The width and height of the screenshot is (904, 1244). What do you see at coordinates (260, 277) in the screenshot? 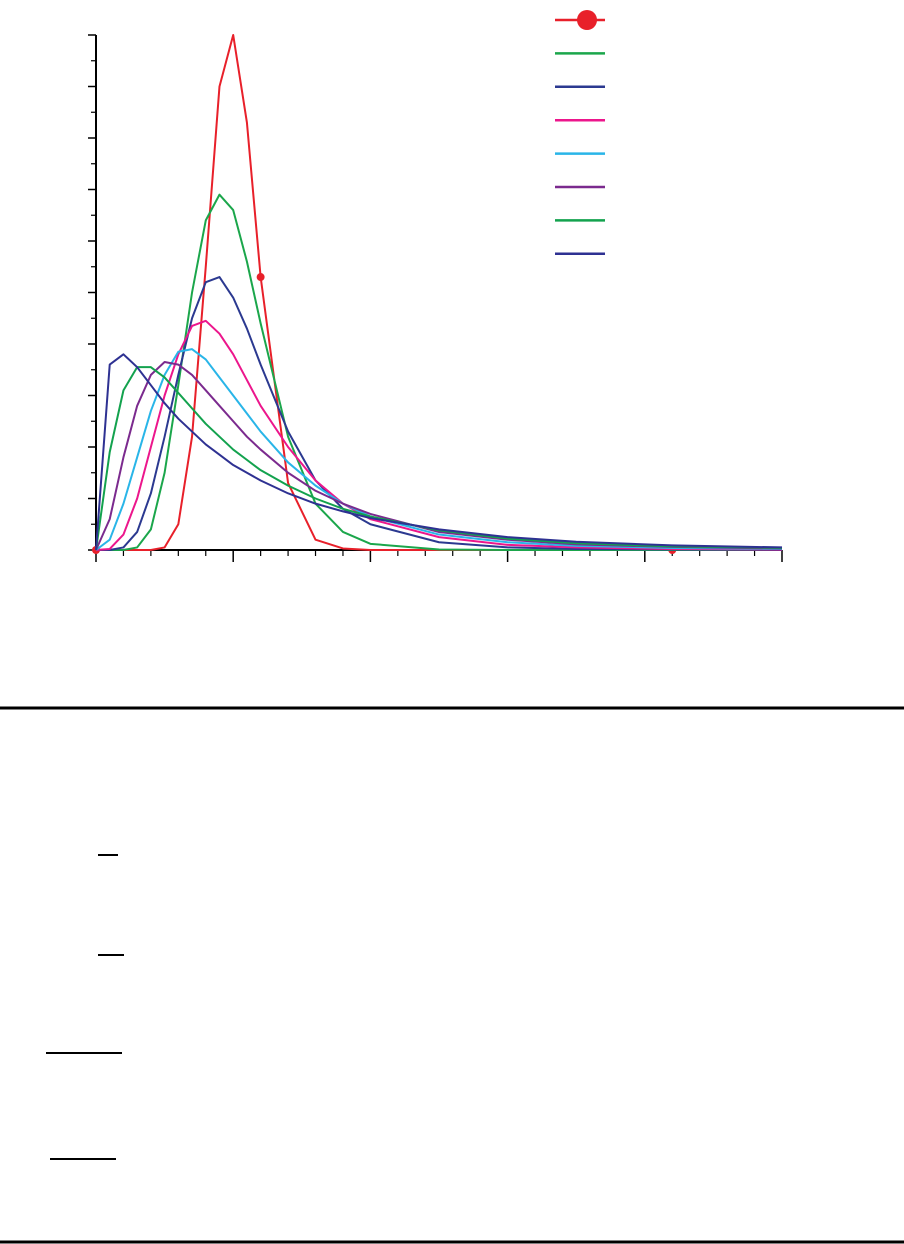
I see `data-point` at bounding box center [260, 277].